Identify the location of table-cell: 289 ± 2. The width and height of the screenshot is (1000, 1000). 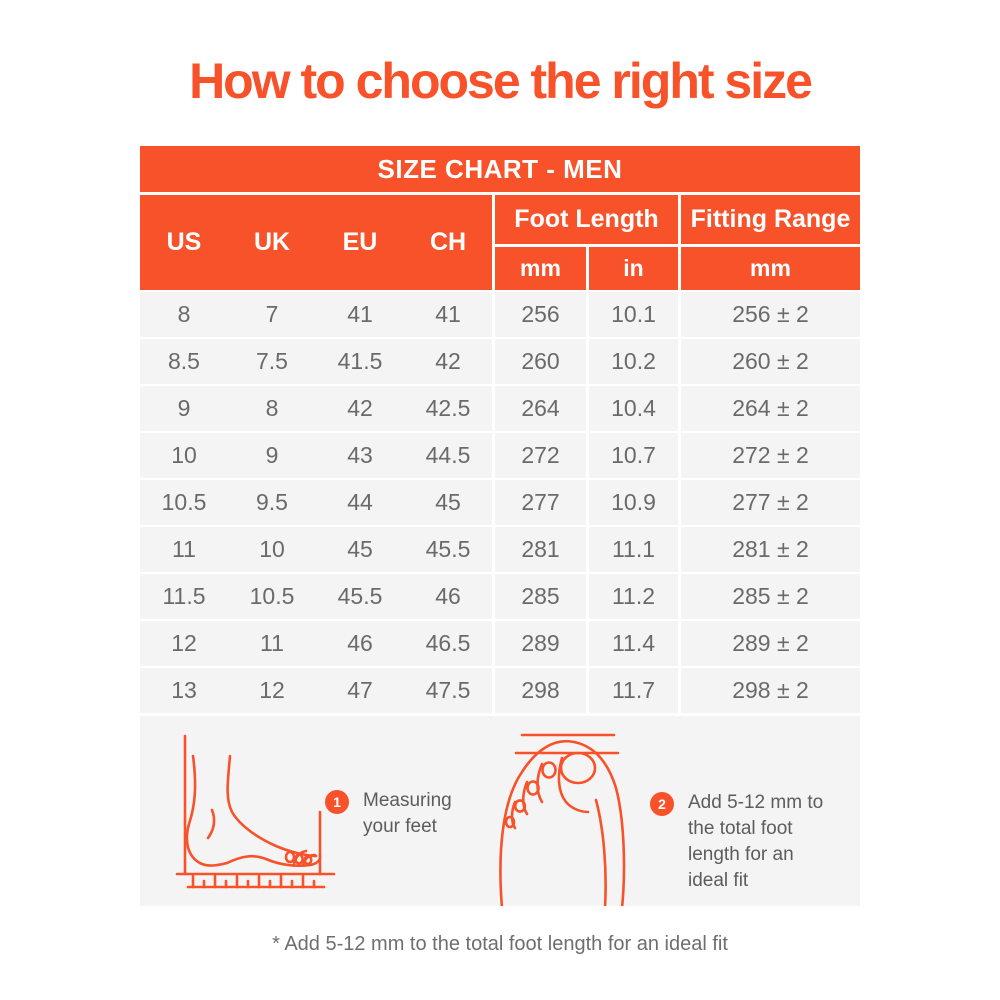
(769, 643).